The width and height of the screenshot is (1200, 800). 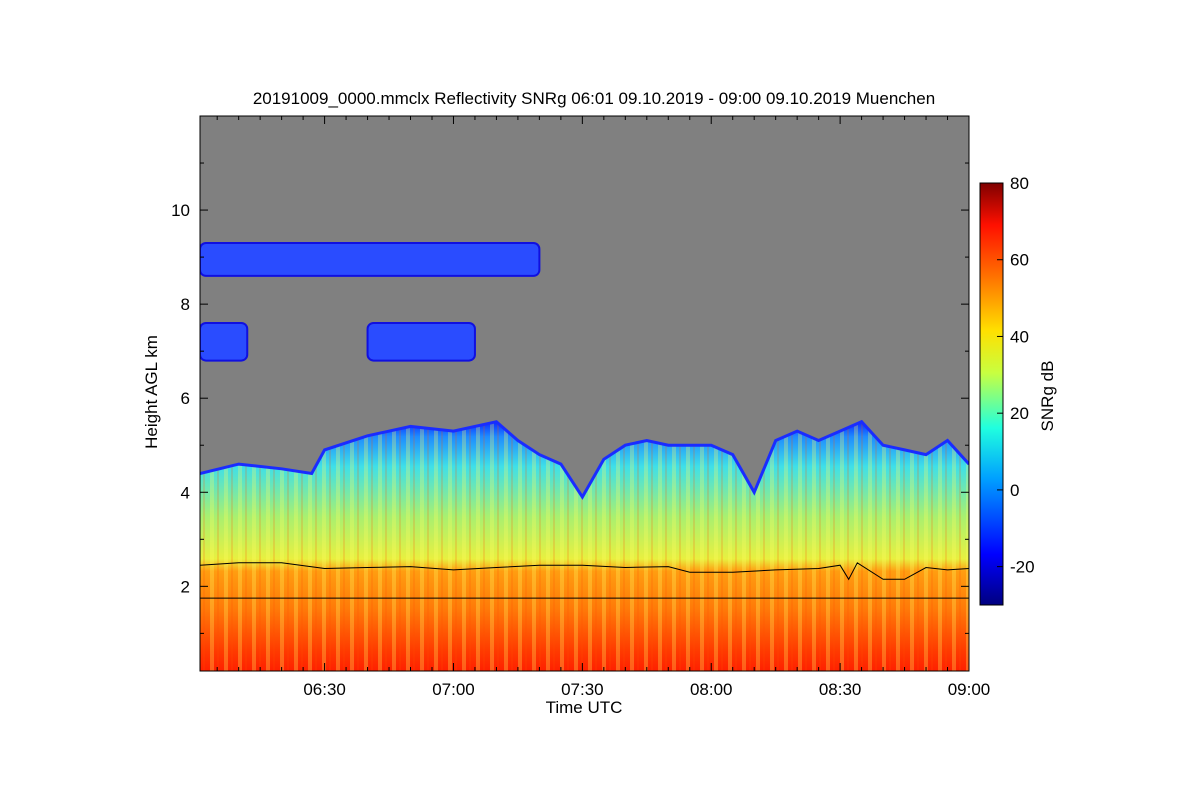 I want to click on colorbar-tick-label-5: -20, so click(x=1022, y=567).